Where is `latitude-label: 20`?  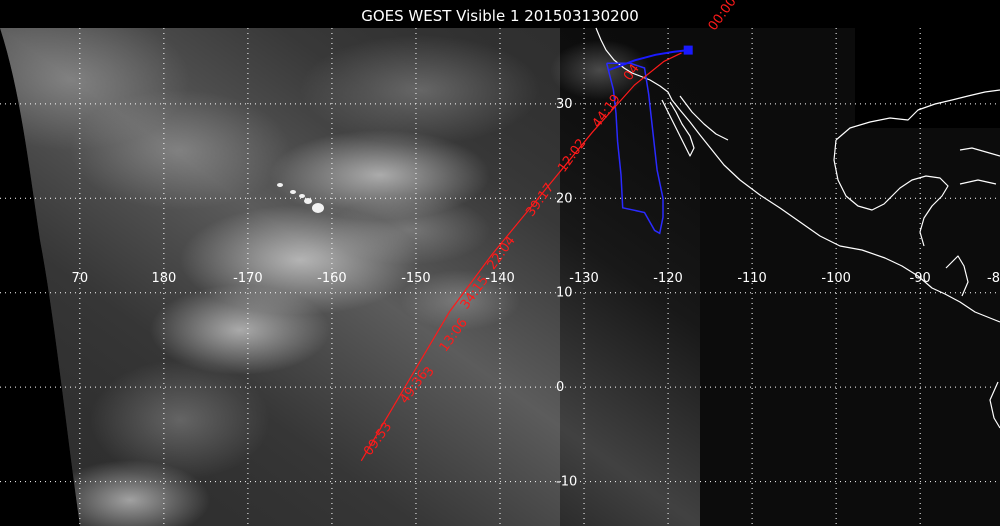 latitude-label: 20 is located at coordinates (564, 198).